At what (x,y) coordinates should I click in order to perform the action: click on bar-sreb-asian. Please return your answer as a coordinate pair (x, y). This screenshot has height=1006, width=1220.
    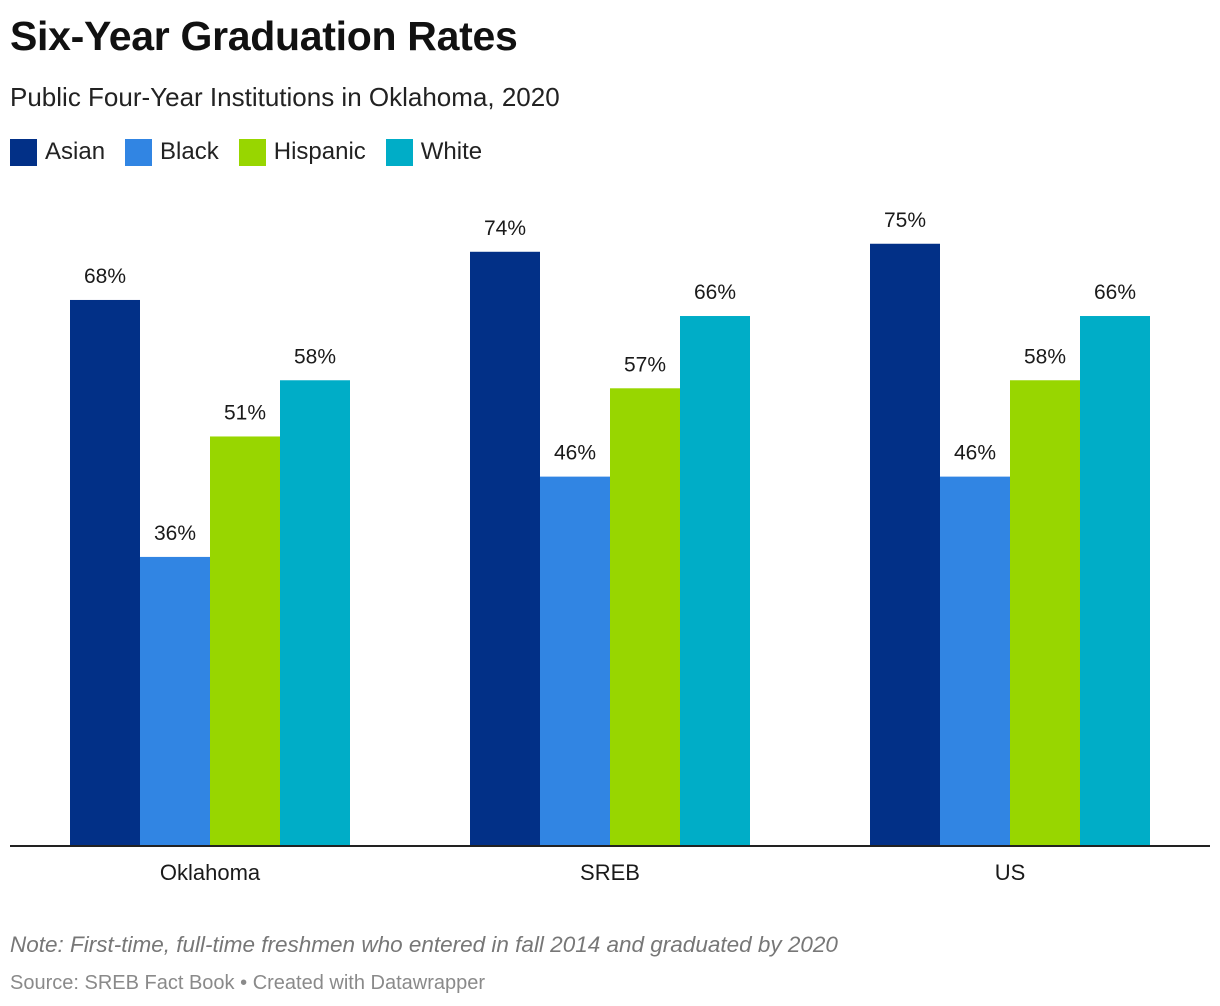
    Looking at the image, I should click on (505, 548).